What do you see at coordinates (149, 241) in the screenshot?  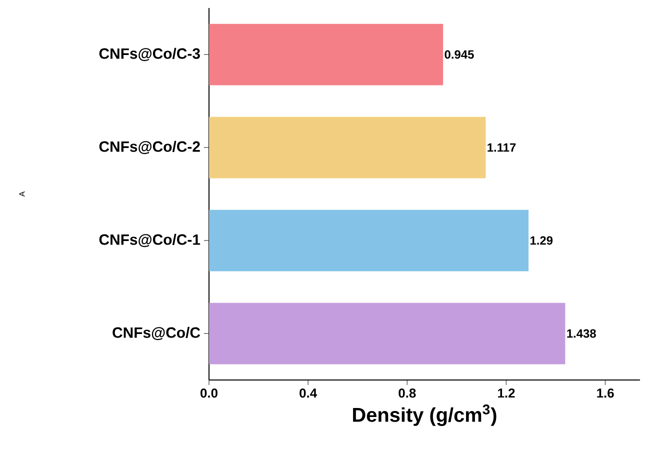 I see `y-tick-label: CNFs@Co/C-1` at bounding box center [149, 241].